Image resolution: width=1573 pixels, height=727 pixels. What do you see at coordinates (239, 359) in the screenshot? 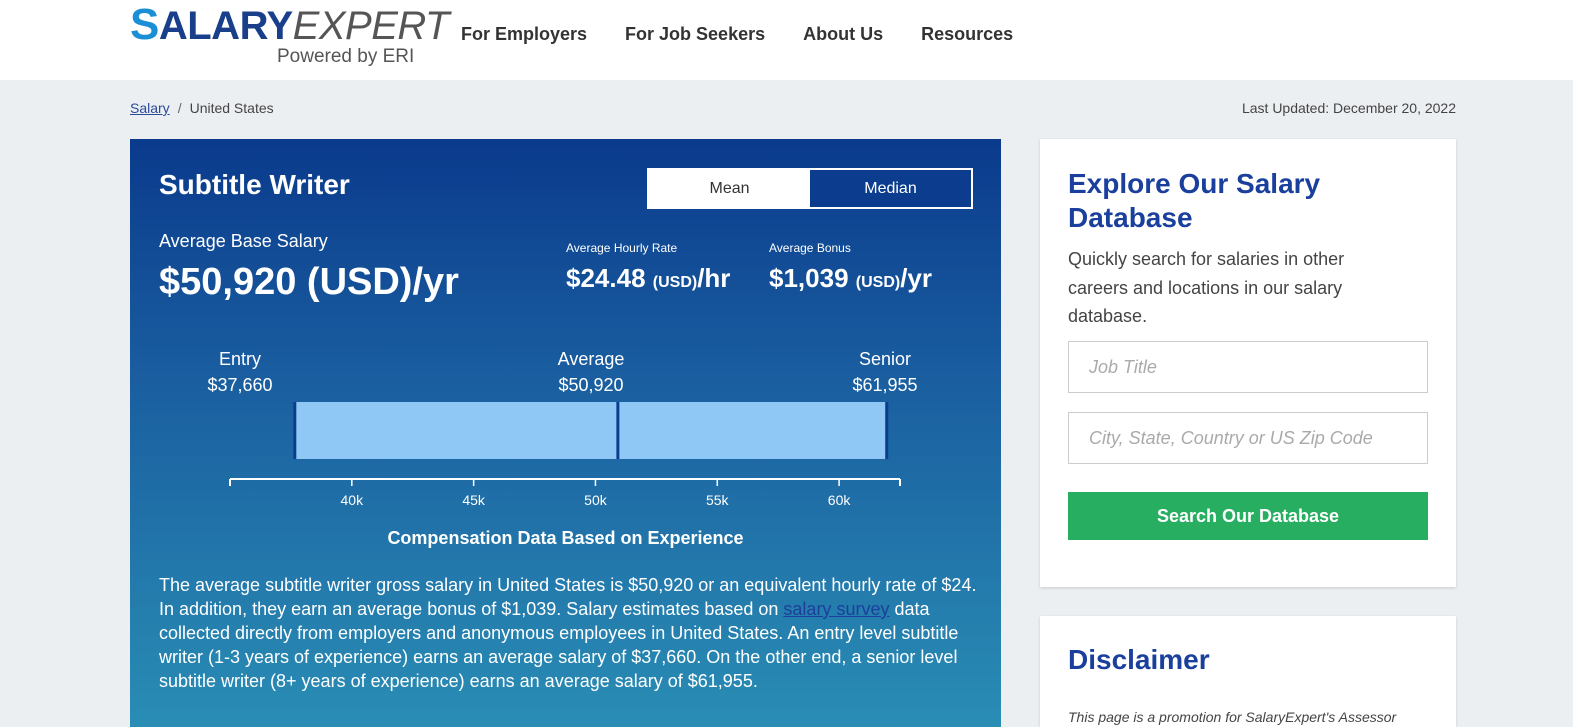
I see `level-entry-label: Entry` at bounding box center [239, 359].